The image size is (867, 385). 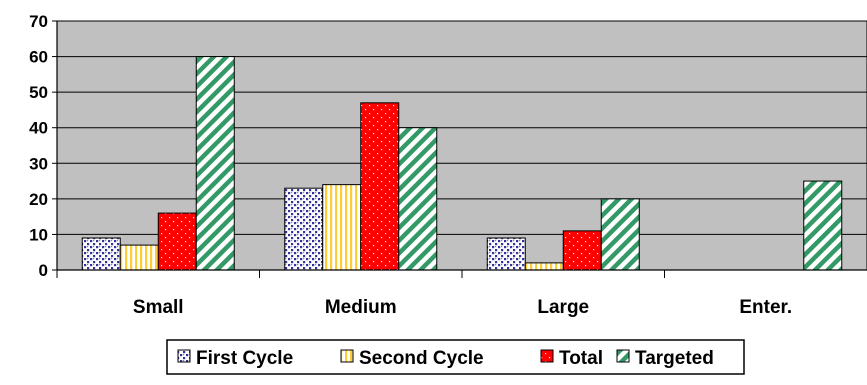 What do you see at coordinates (38, 163) in the screenshot?
I see `y-tick-label: 30` at bounding box center [38, 163].